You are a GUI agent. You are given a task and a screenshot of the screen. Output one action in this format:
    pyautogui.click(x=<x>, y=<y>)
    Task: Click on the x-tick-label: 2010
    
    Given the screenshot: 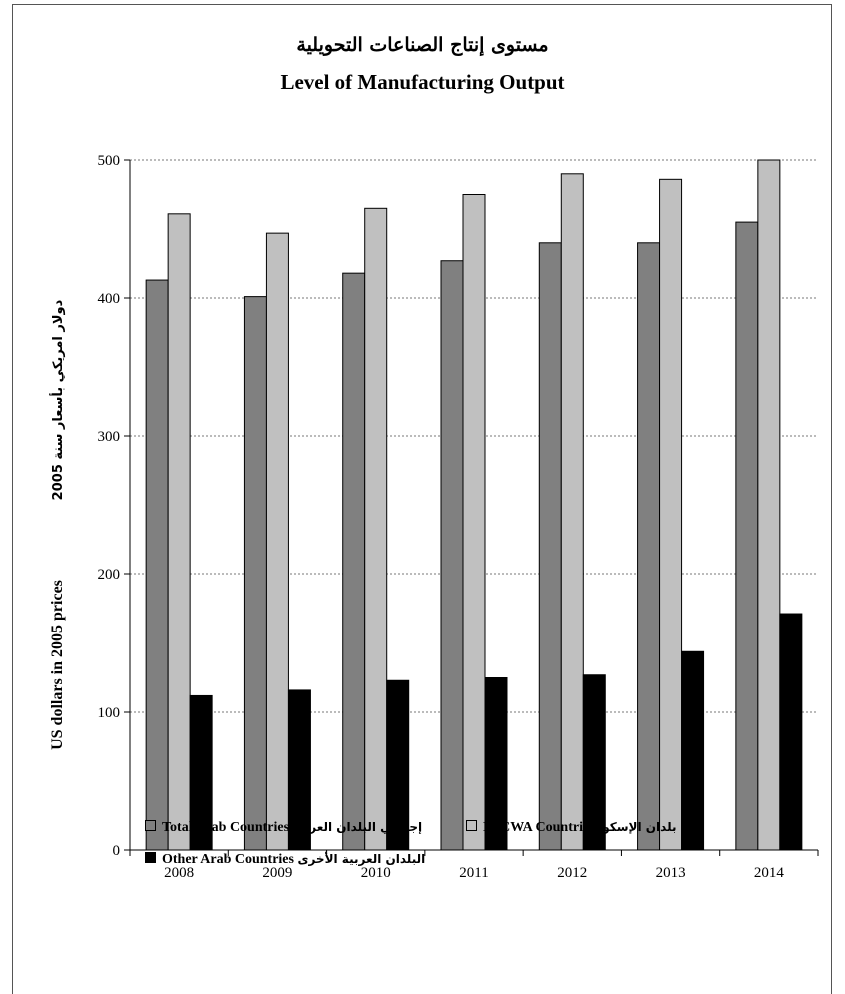 What is the action you would take?
    pyautogui.click(x=376, y=873)
    